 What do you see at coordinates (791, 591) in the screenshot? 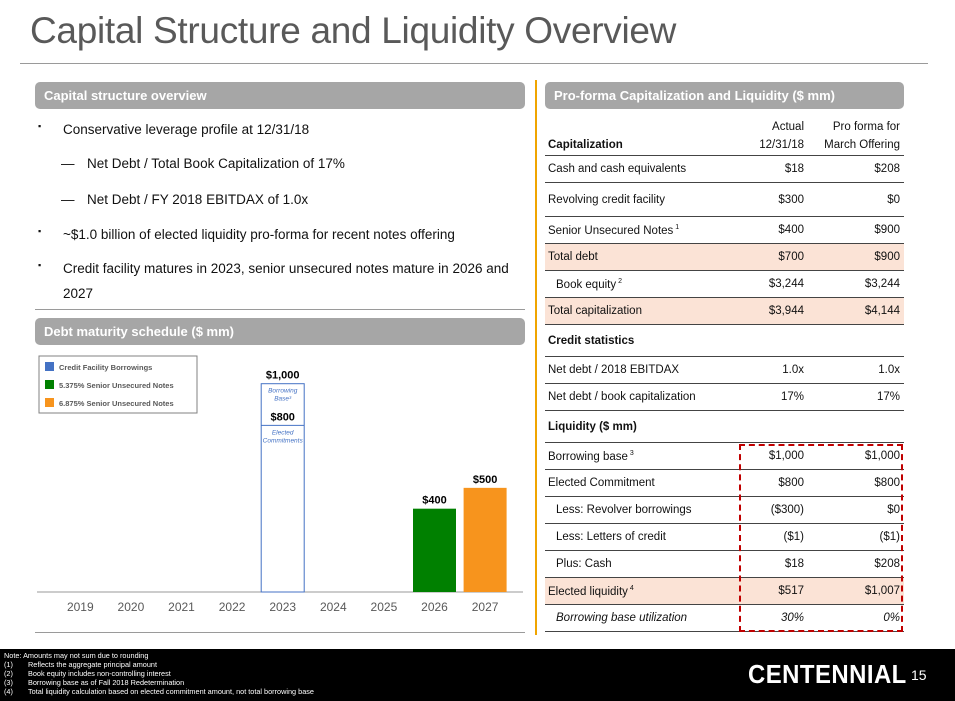
I see `actual-value: $517` at bounding box center [791, 591].